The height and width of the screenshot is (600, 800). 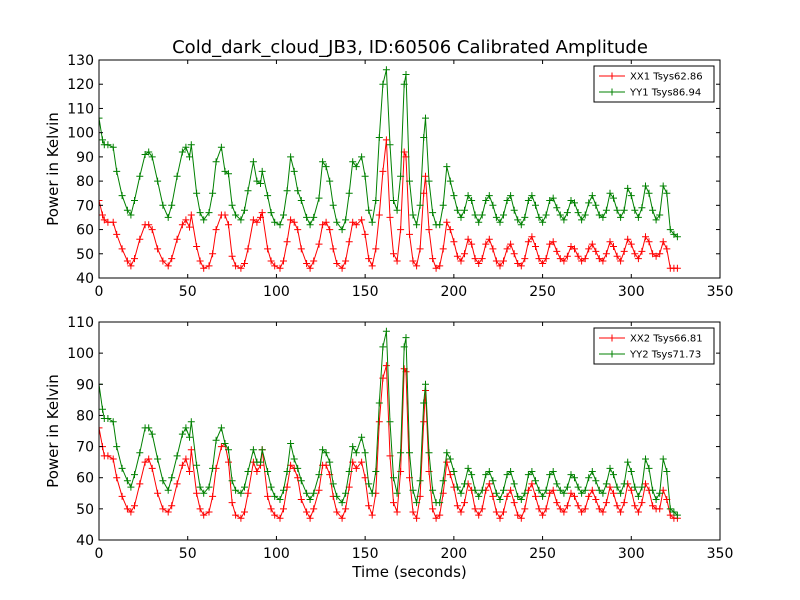 I want to click on bottom-x-tick-label: 0, so click(x=99, y=554).